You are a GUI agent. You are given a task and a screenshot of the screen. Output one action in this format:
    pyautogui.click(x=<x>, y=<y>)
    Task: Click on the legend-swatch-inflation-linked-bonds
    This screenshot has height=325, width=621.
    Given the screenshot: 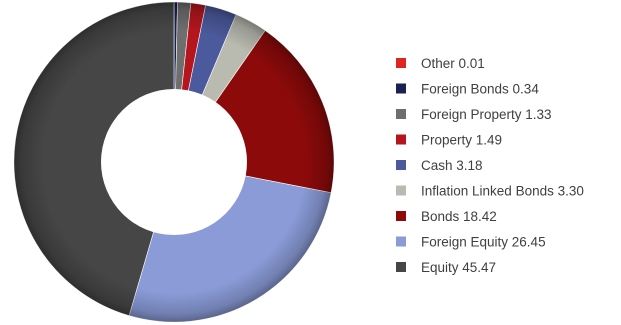 What is the action you would take?
    pyautogui.click(x=401, y=190)
    